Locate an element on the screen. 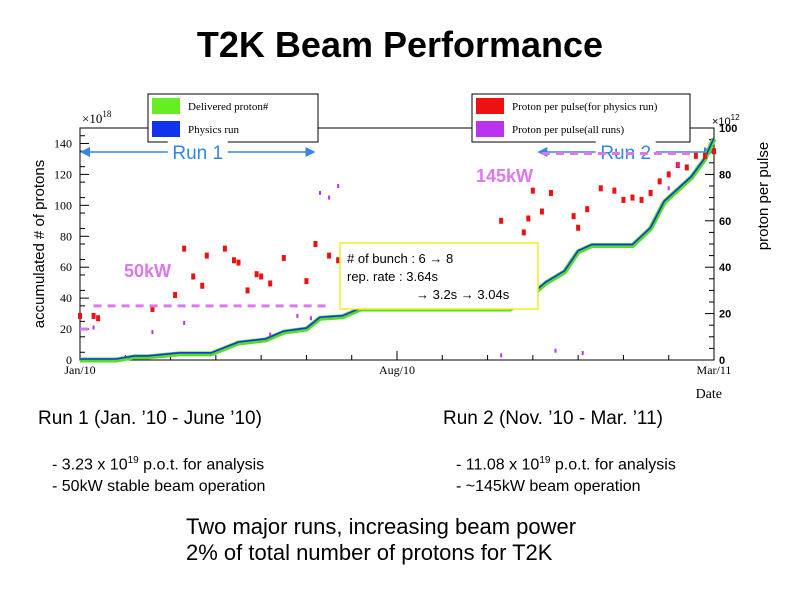 The height and width of the screenshot is (599, 800). run1-heading: Run 1 (Jan. ’10 - June ’10) is located at coordinates (150, 418).